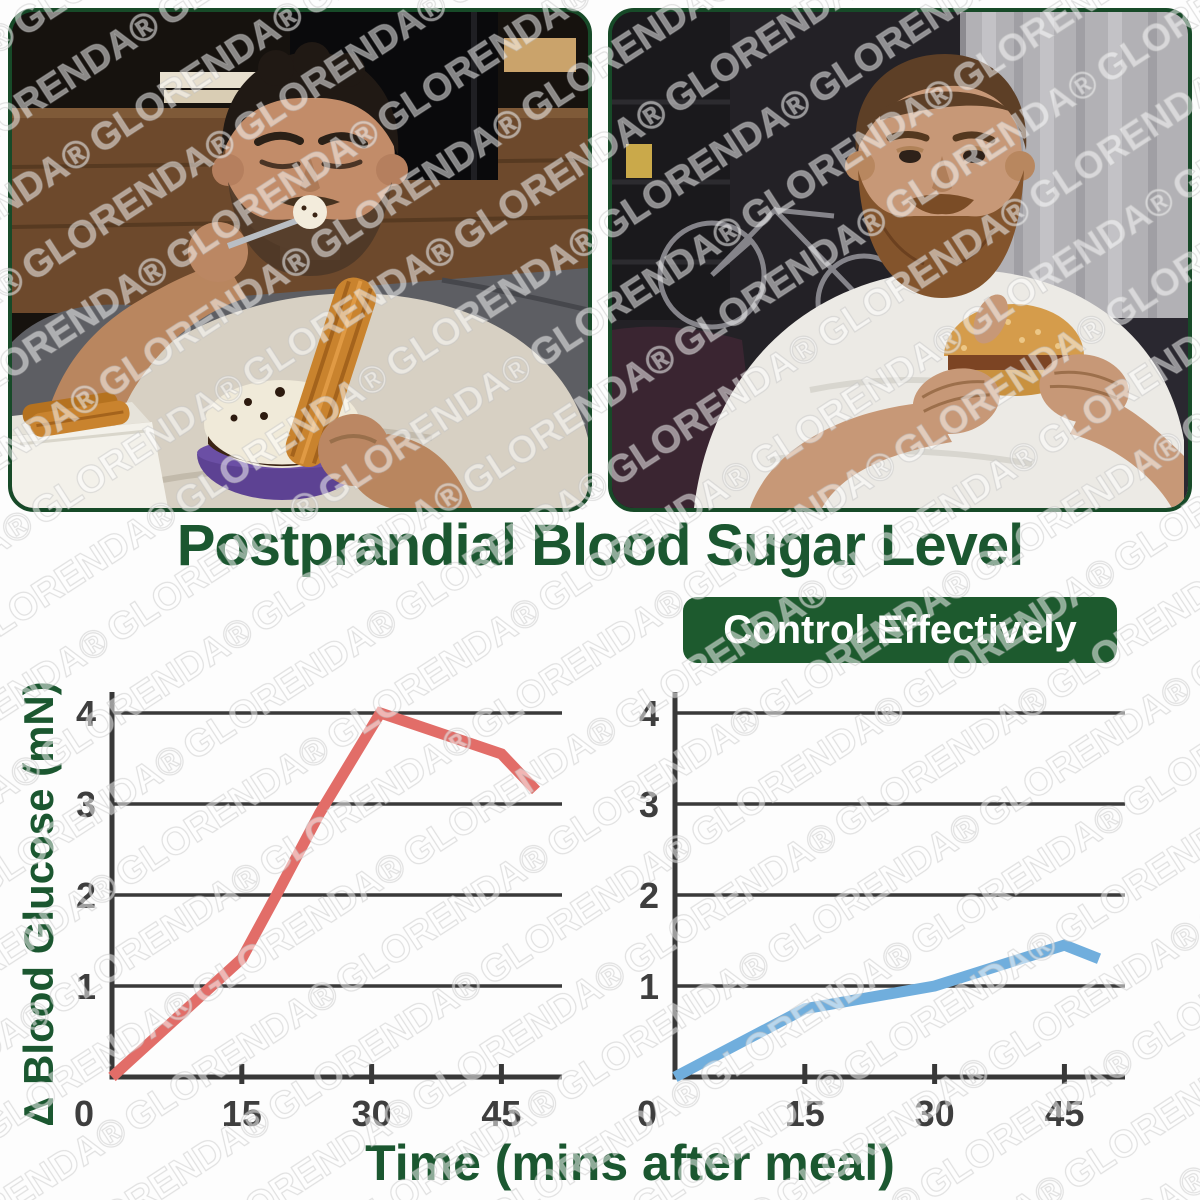  I want to click on chart-controlled-glucose: 1 2 3 4 15 30 45 0, so click(881, 913).